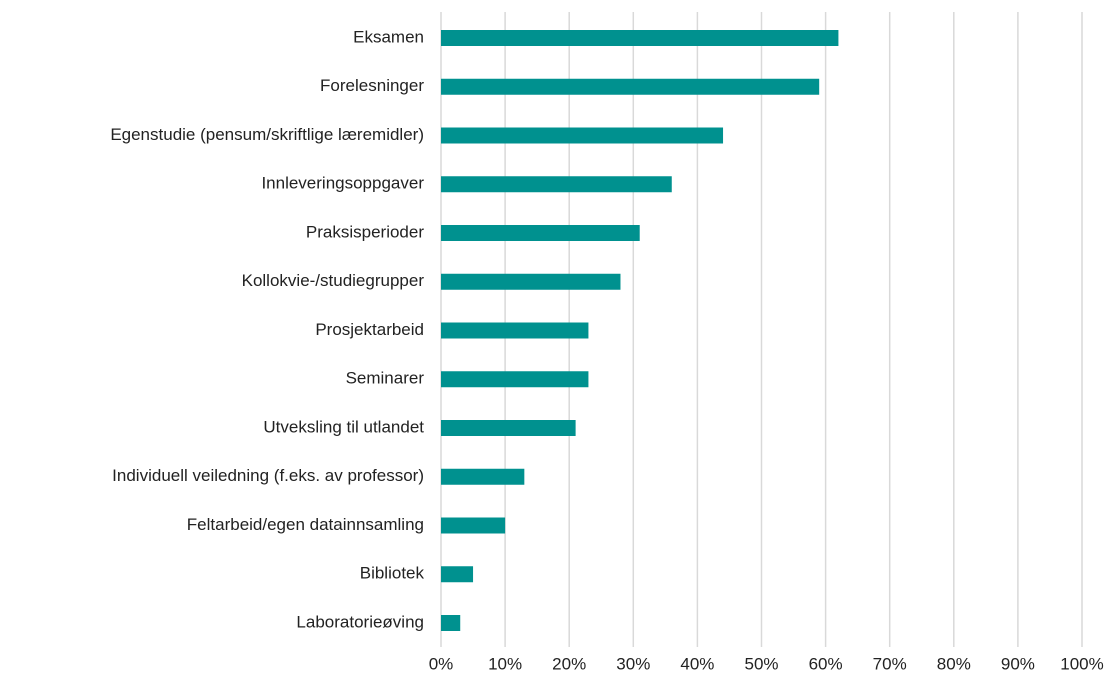  Describe the element at coordinates (761, 663) in the screenshot. I see `x-tick-label: 50%` at that location.